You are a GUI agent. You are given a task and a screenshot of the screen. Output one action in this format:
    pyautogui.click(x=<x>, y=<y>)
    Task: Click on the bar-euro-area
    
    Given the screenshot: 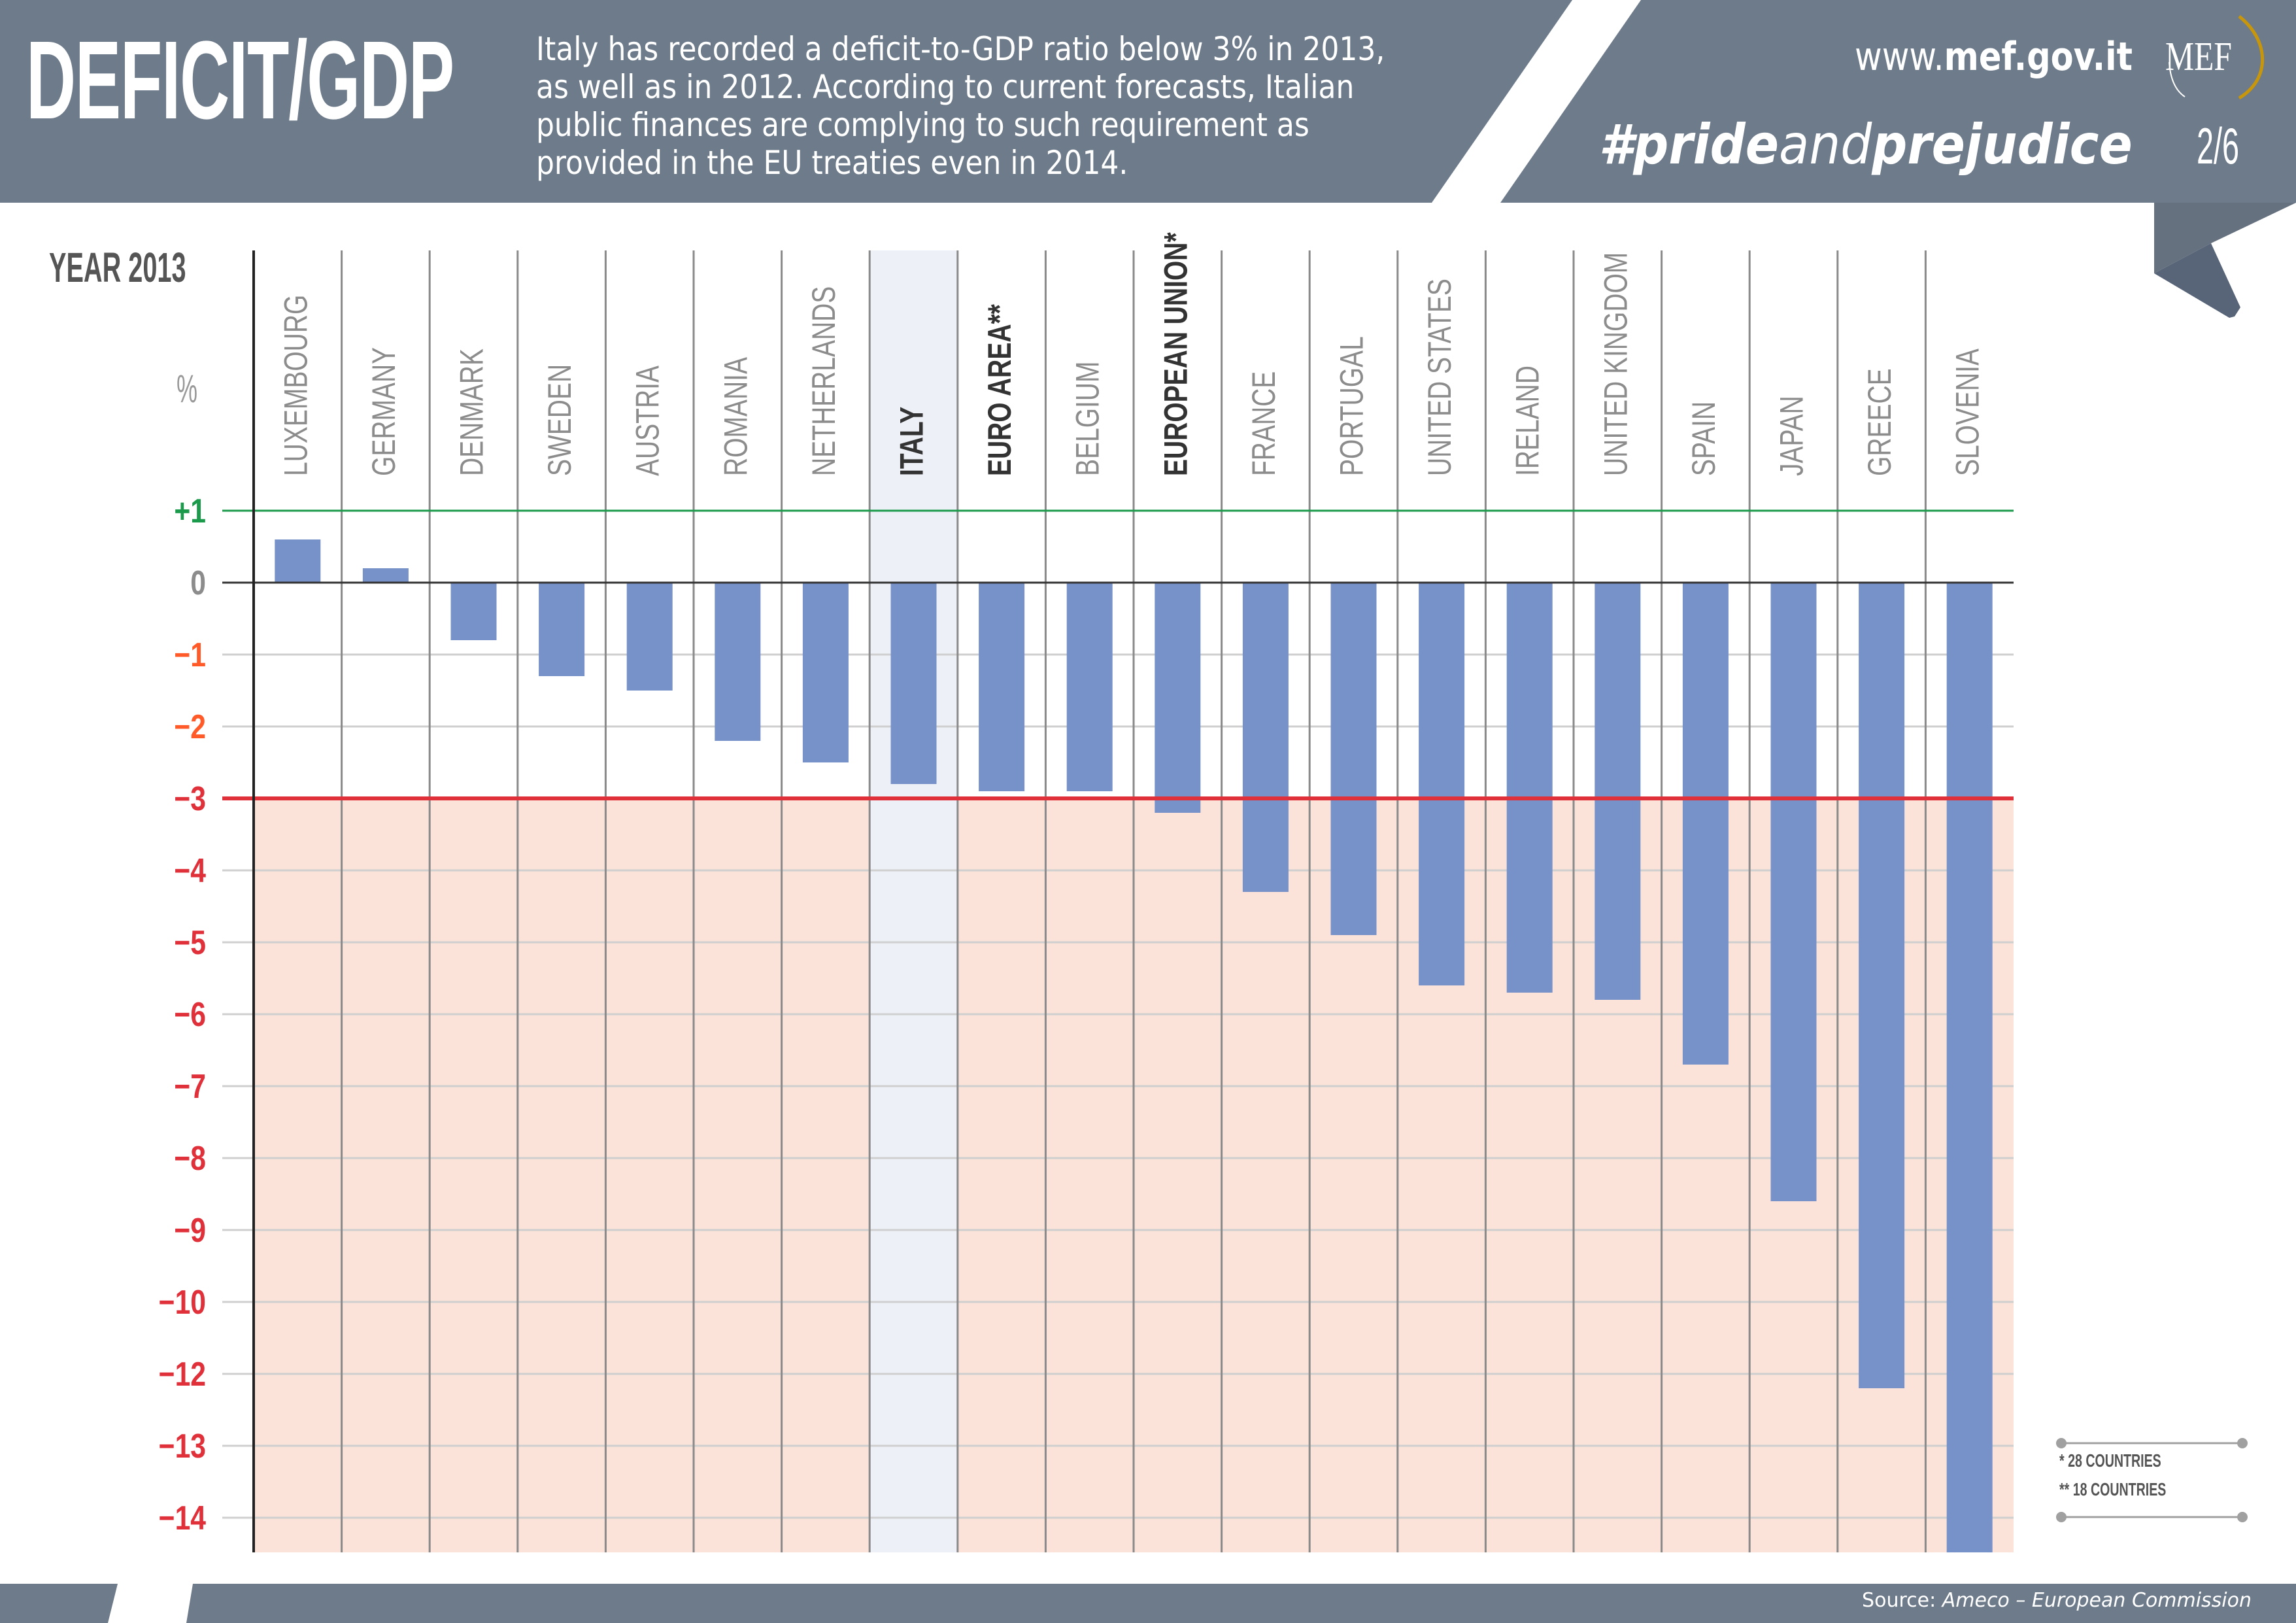 What is the action you would take?
    pyautogui.click(x=1002, y=687)
    